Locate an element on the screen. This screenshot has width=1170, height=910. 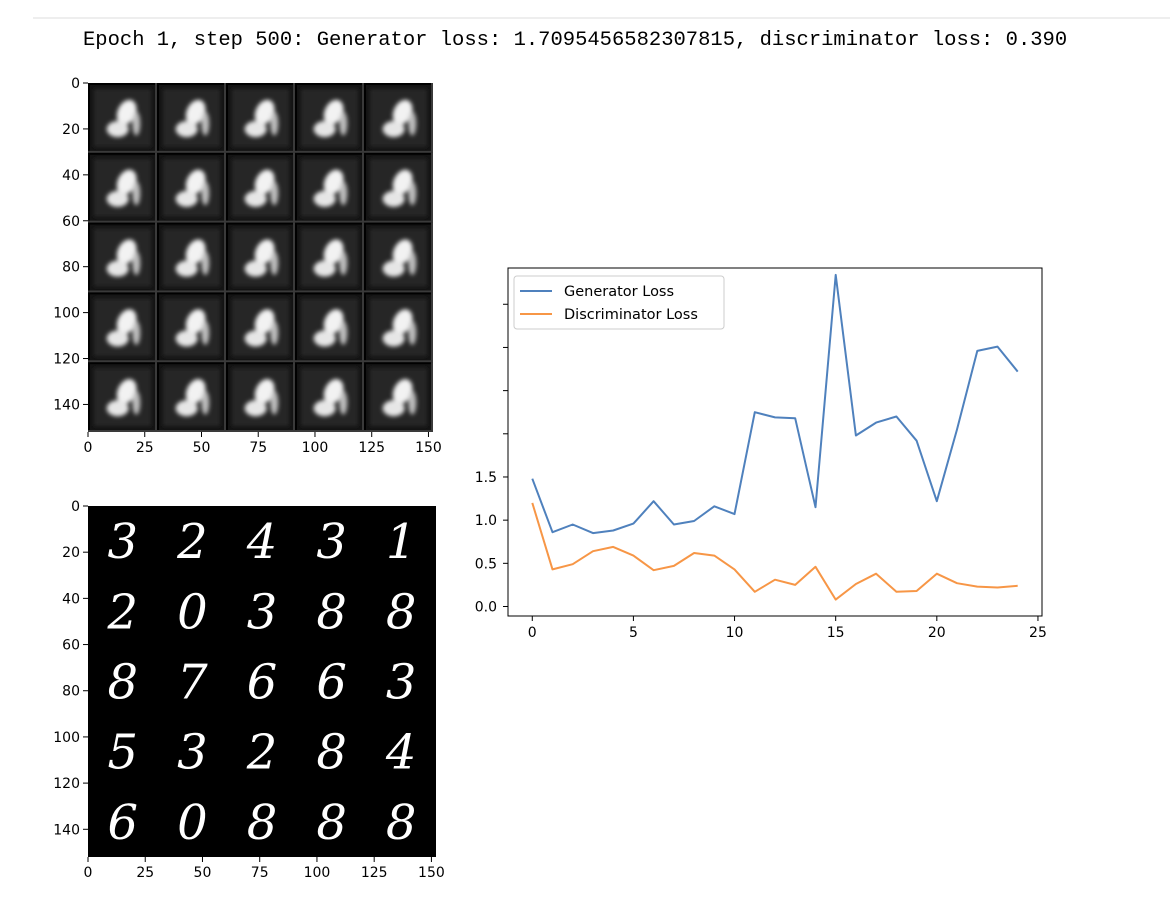
real-digit-sample: 1 is located at coordinates (401, 542).